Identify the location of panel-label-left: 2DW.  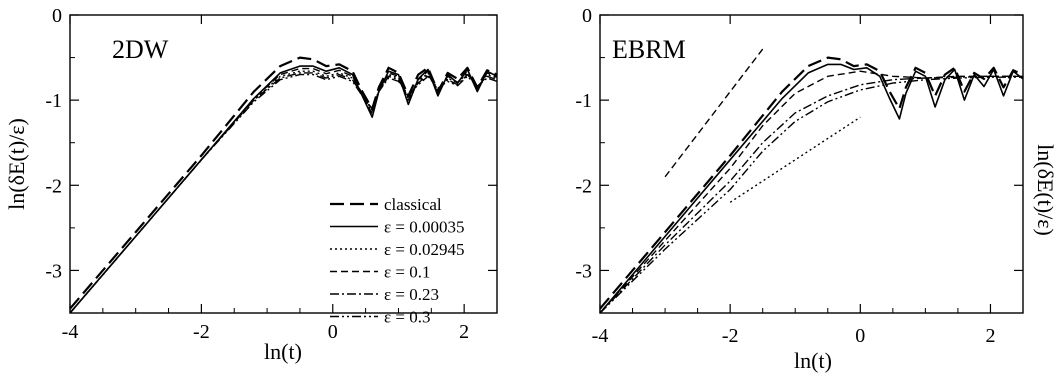
(140, 49).